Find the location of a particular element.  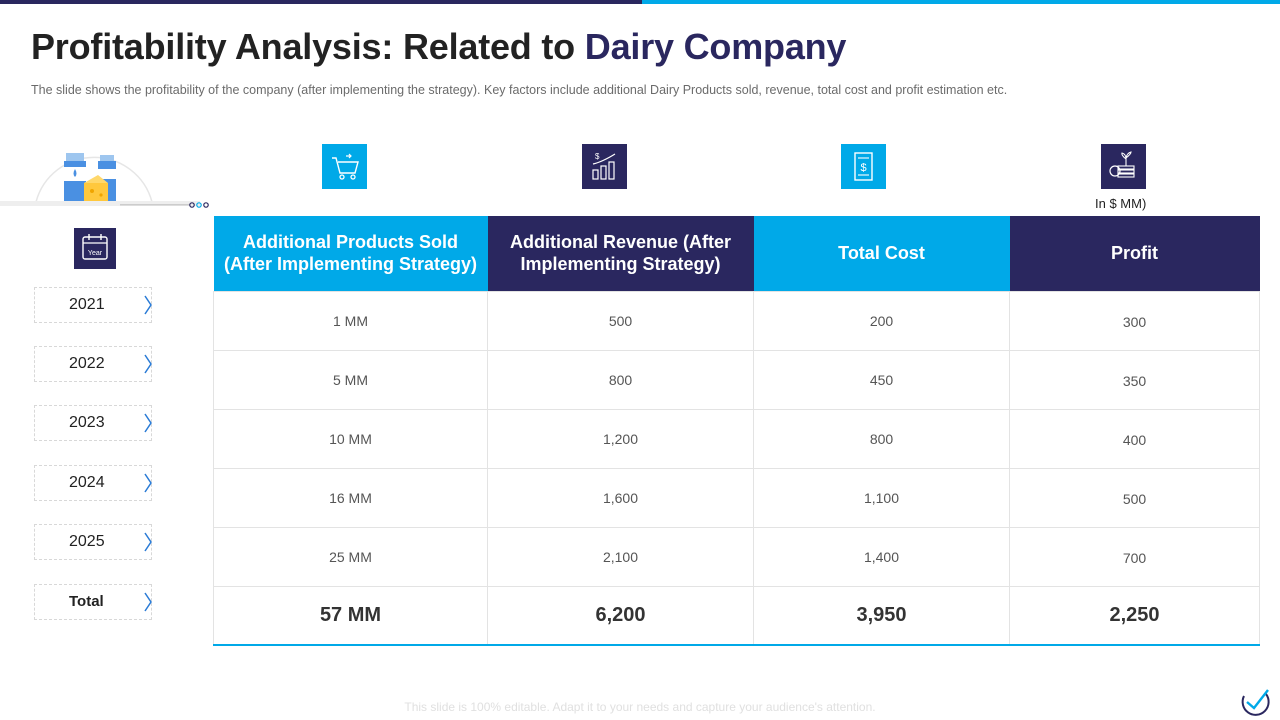

year-item-2024: 2024 is located at coordinates (93, 483).